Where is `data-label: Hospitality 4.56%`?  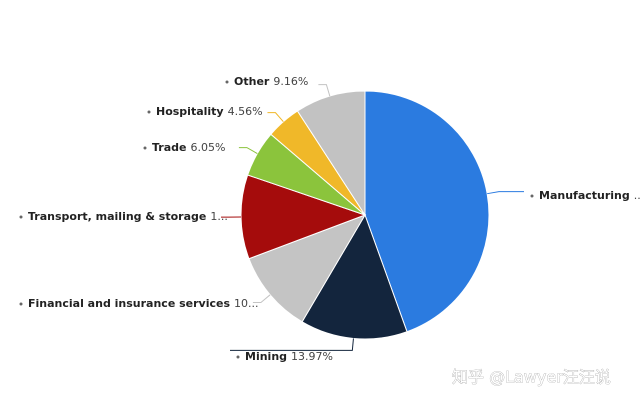
data-label: Hospitality 4.56% is located at coordinates (209, 111).